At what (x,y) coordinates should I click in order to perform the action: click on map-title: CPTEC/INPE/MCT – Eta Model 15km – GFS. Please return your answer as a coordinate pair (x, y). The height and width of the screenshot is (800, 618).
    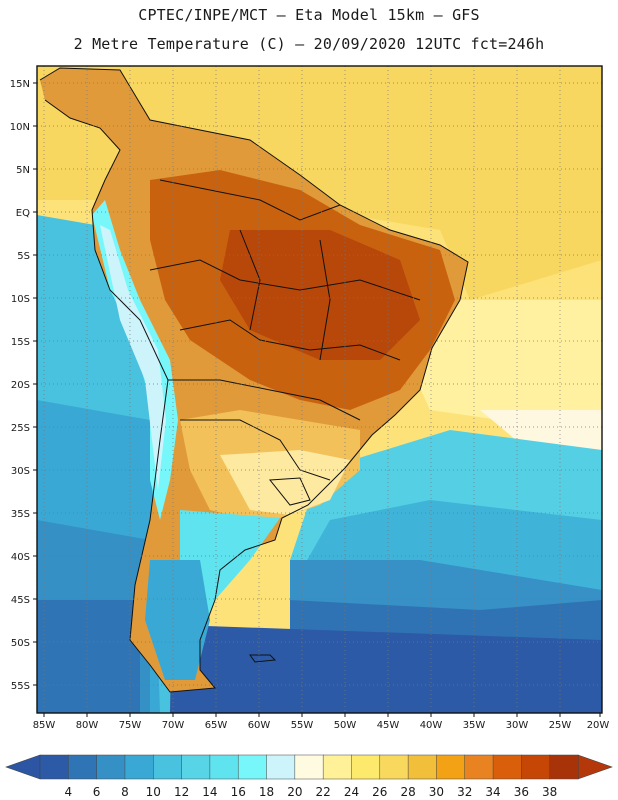
    Looking at the image, I should click on (309, 15).